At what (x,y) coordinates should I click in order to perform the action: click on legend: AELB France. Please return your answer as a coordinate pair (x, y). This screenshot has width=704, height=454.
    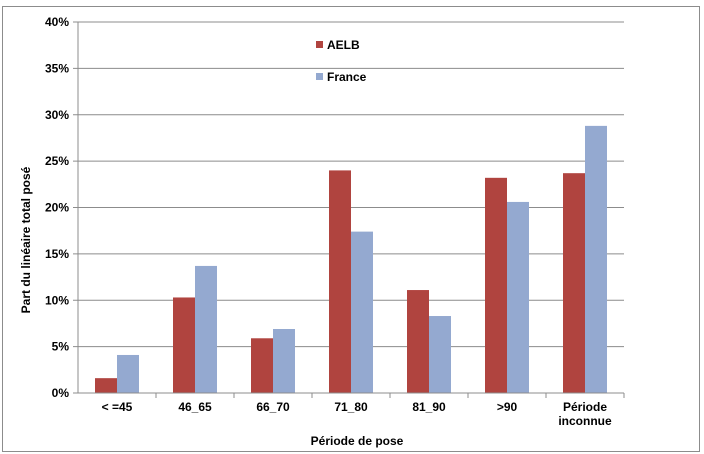
    Looking at the image, I should click on (341, 61).